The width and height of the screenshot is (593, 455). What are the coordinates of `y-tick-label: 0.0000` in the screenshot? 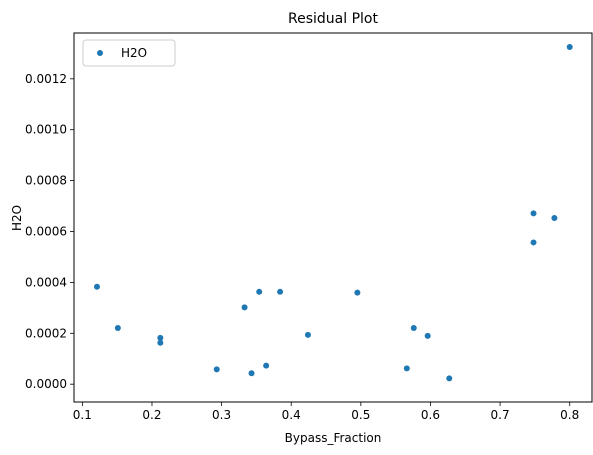 It's located at (46, 384).